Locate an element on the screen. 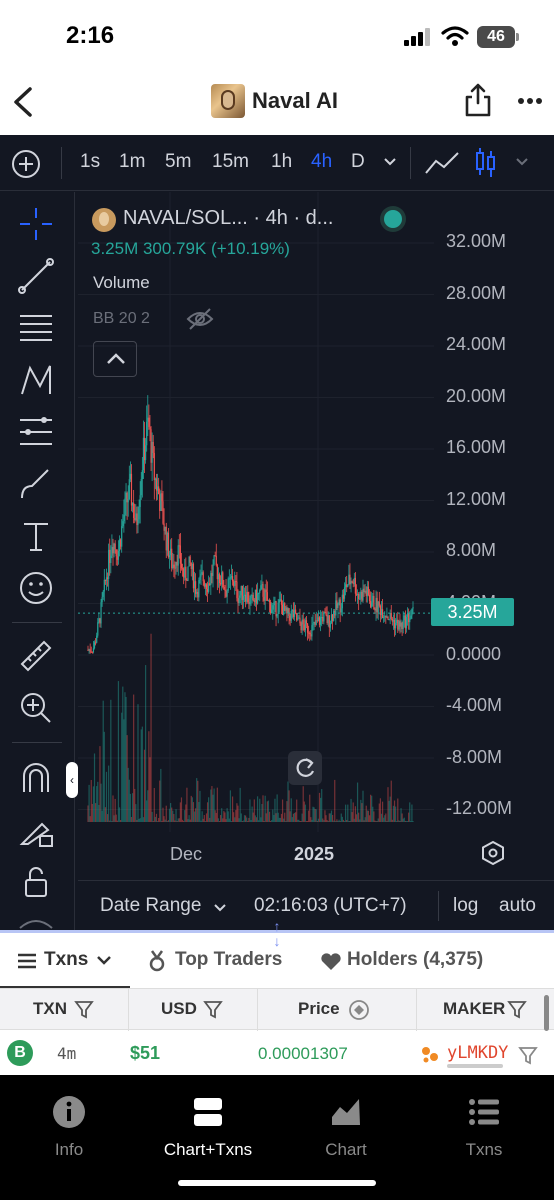 The height and width of the screenshot is (1200, 554). currency-toggle-icon is located at coordinates (359, 1010).